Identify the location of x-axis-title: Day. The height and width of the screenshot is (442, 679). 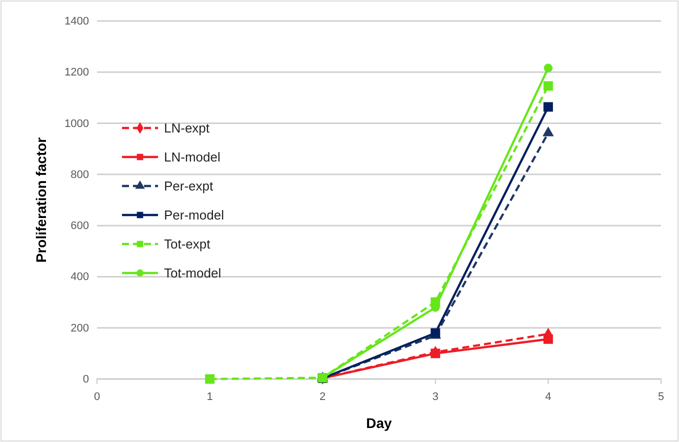
(379, 423).